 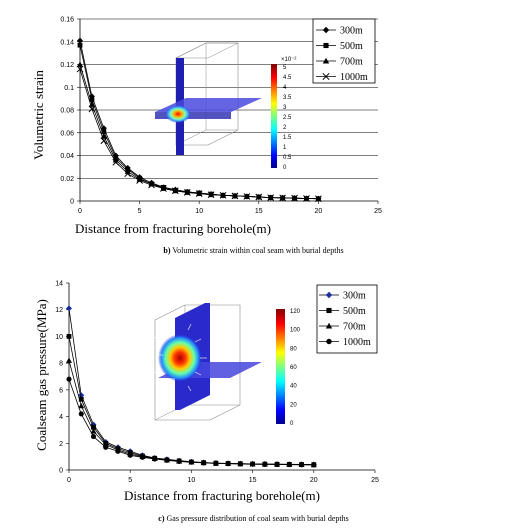 What do you see at coordinates (285, 128) in the screenshot?
I see `colorbar-tick-label: 2` at bounding box center [285, 128].